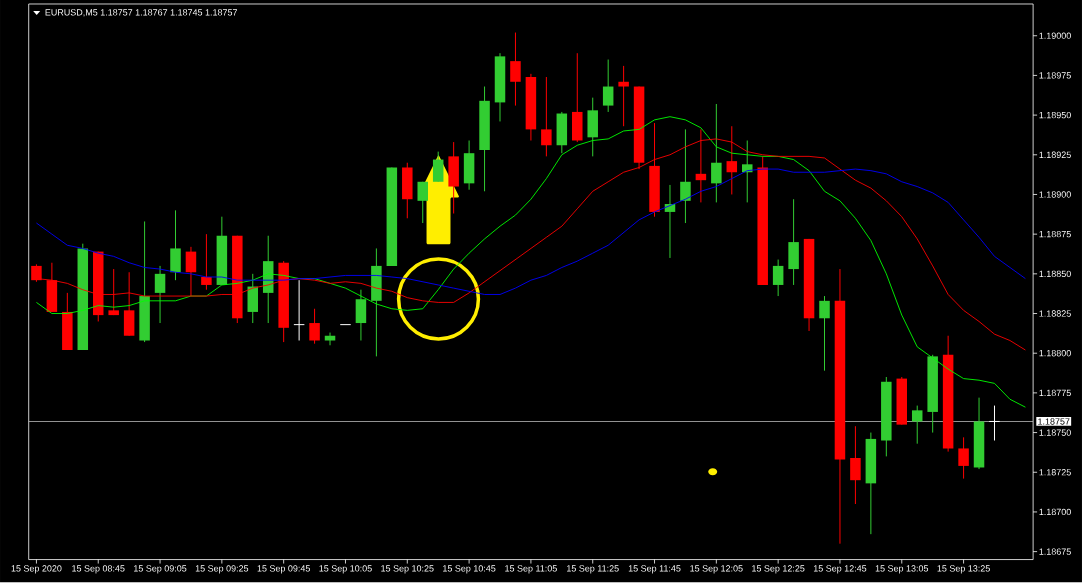 The height and width of the screenshot is (583, 1082). What do you see at coordinates (1055, 36) in the screenshot?
I see `y-tick-label: 1.19000` at bounding box center [1055, 36].